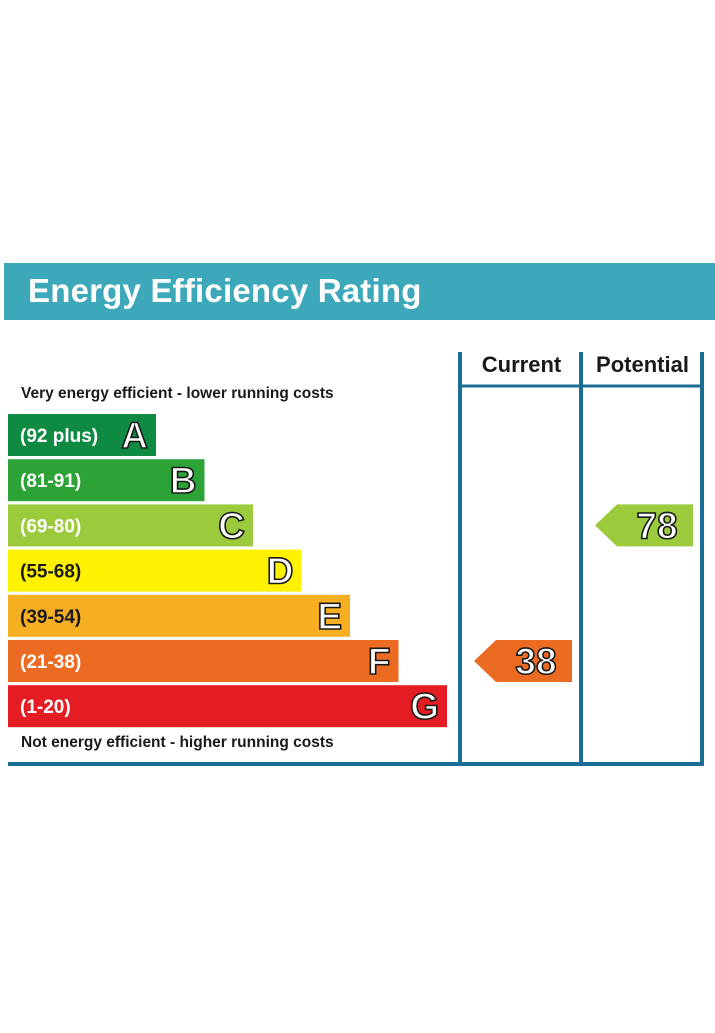 Image resolution: width=715 pixels, height=1033 pixels. I want to click on band-bar-g, so click(227, 706).